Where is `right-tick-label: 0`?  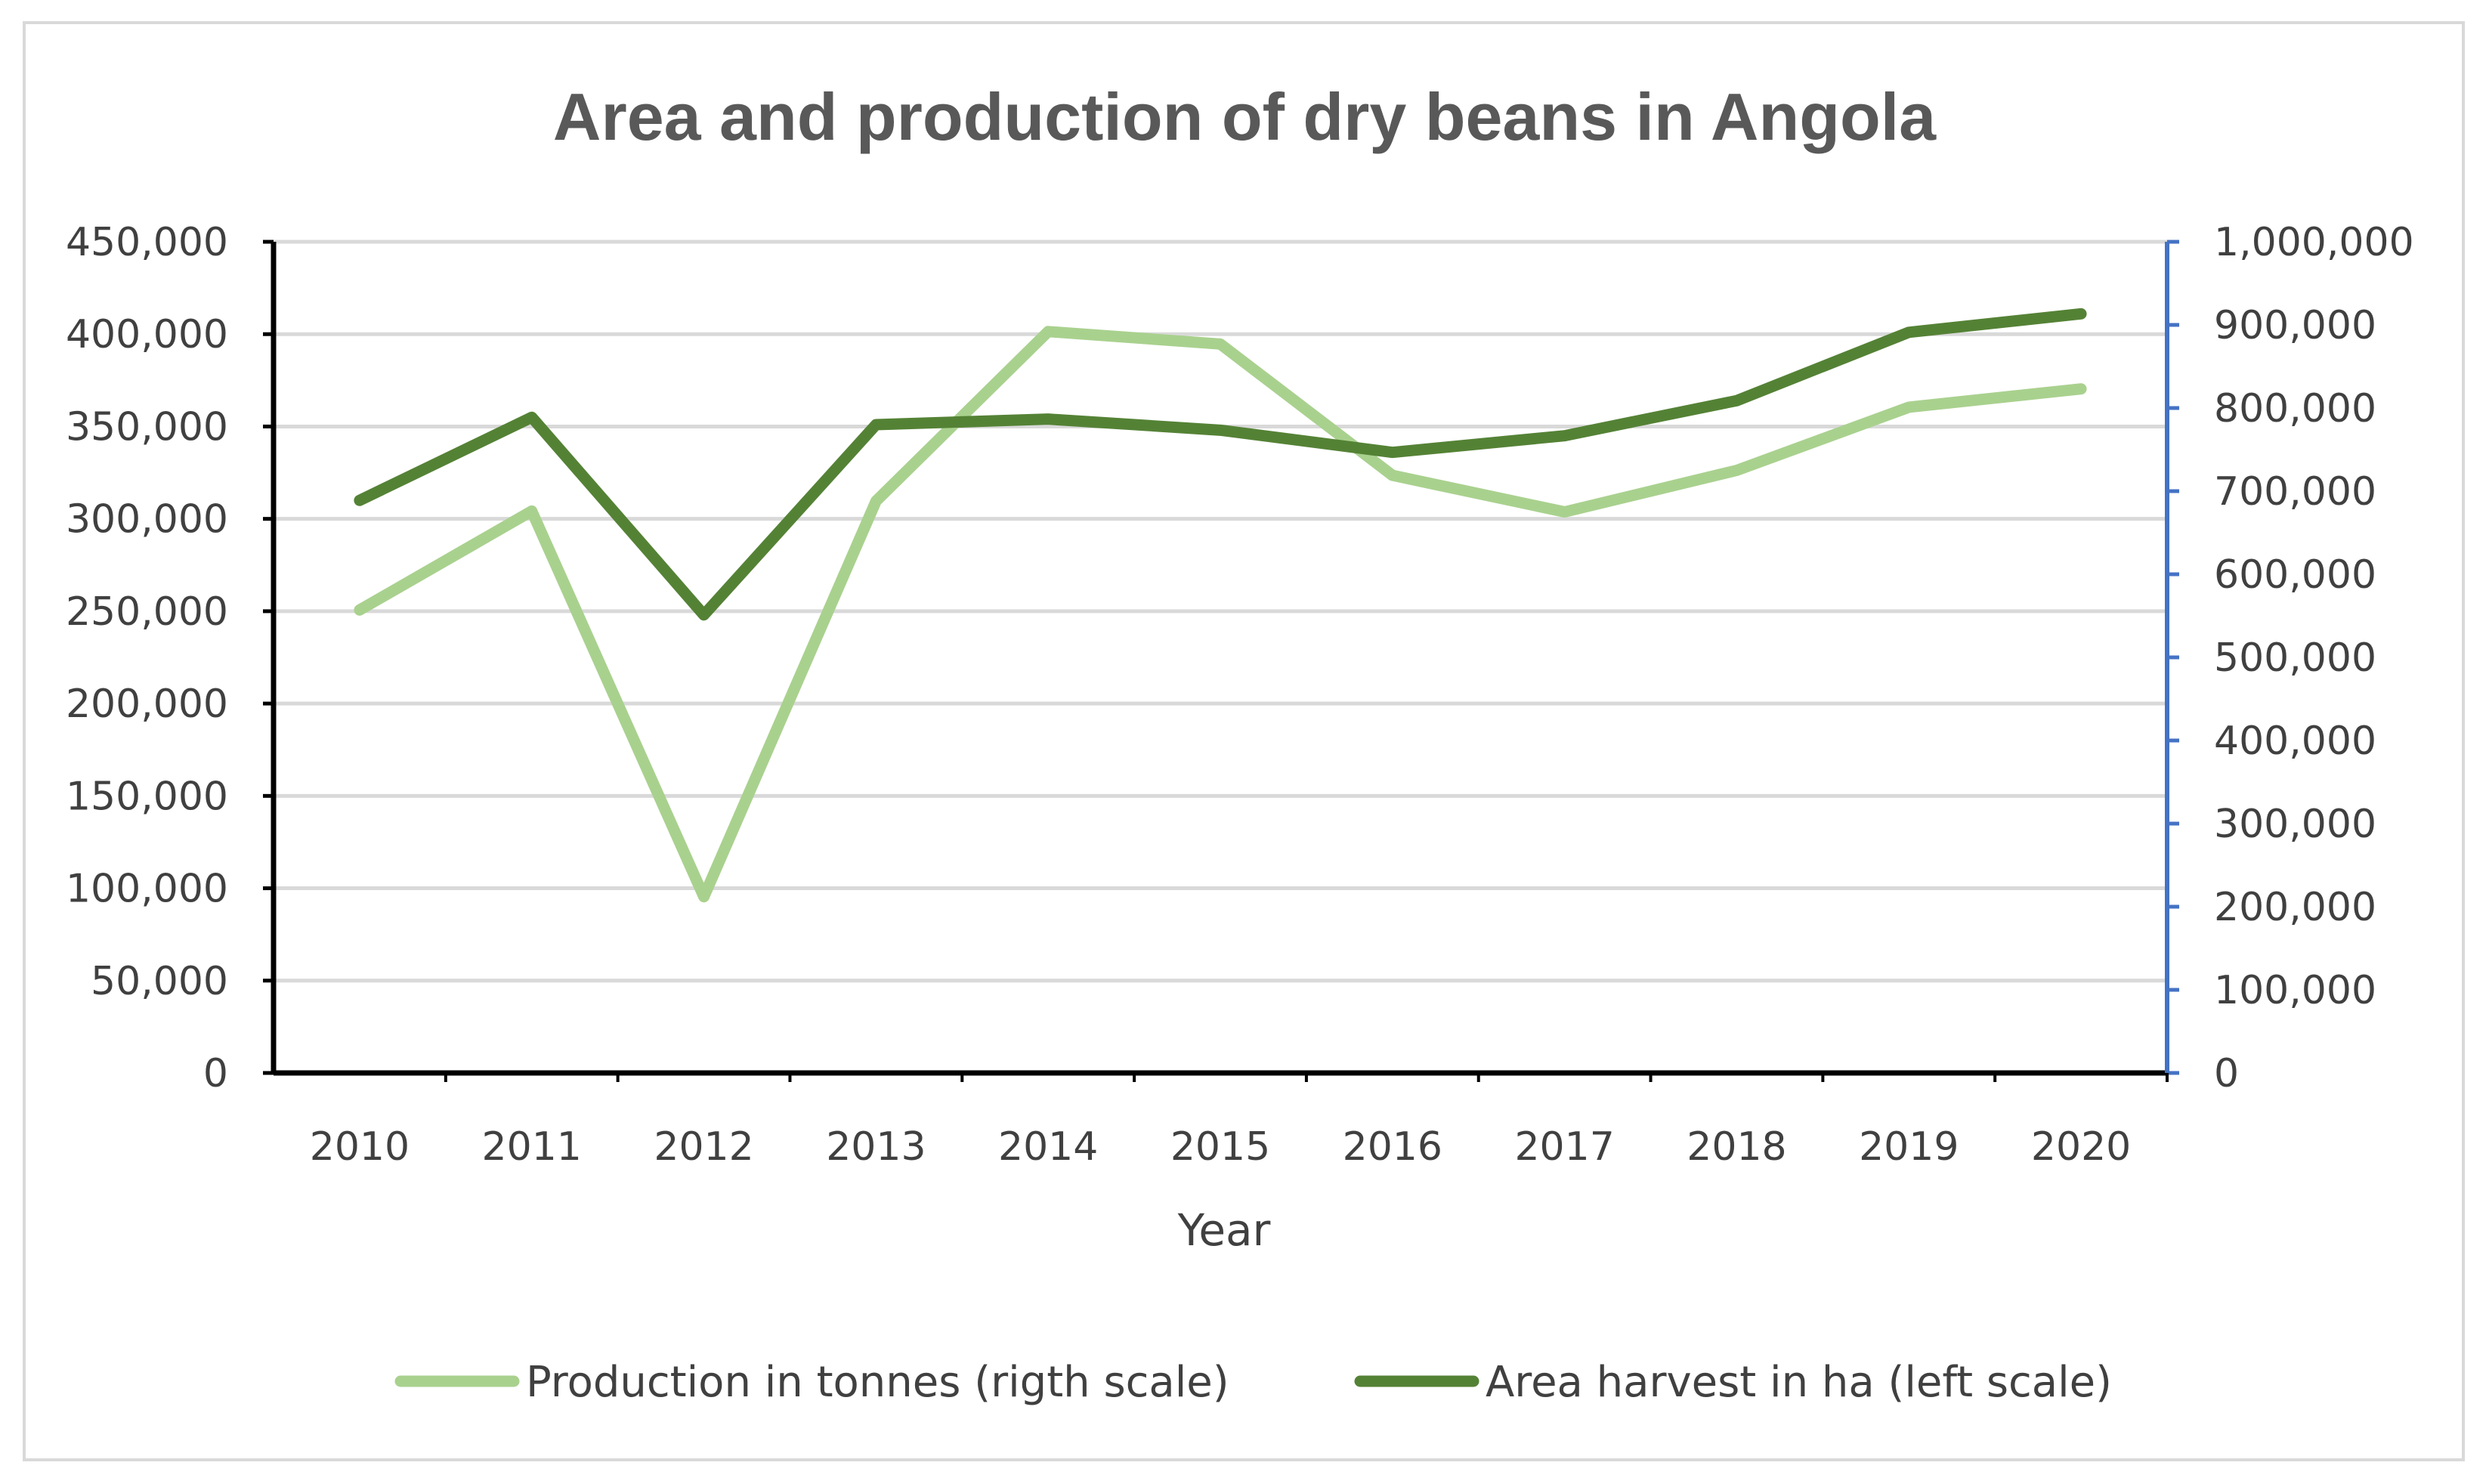
right-tick-label: 0 is located at coordinates (2226, 1073).